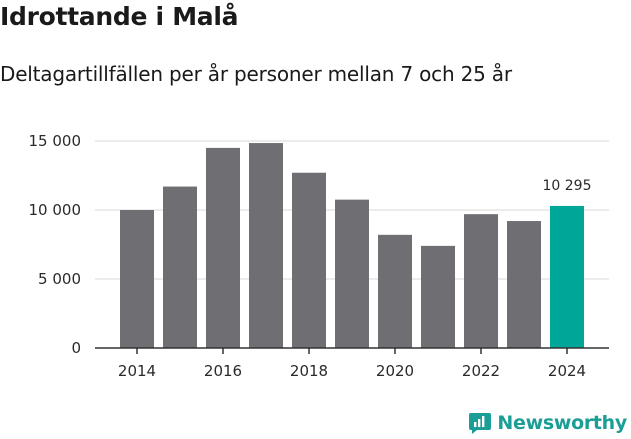 The image size is (631, 439). Describe the element at coordinates (480, 423) in the screenshot. I see `newsworthy-logo-icon` at that location.